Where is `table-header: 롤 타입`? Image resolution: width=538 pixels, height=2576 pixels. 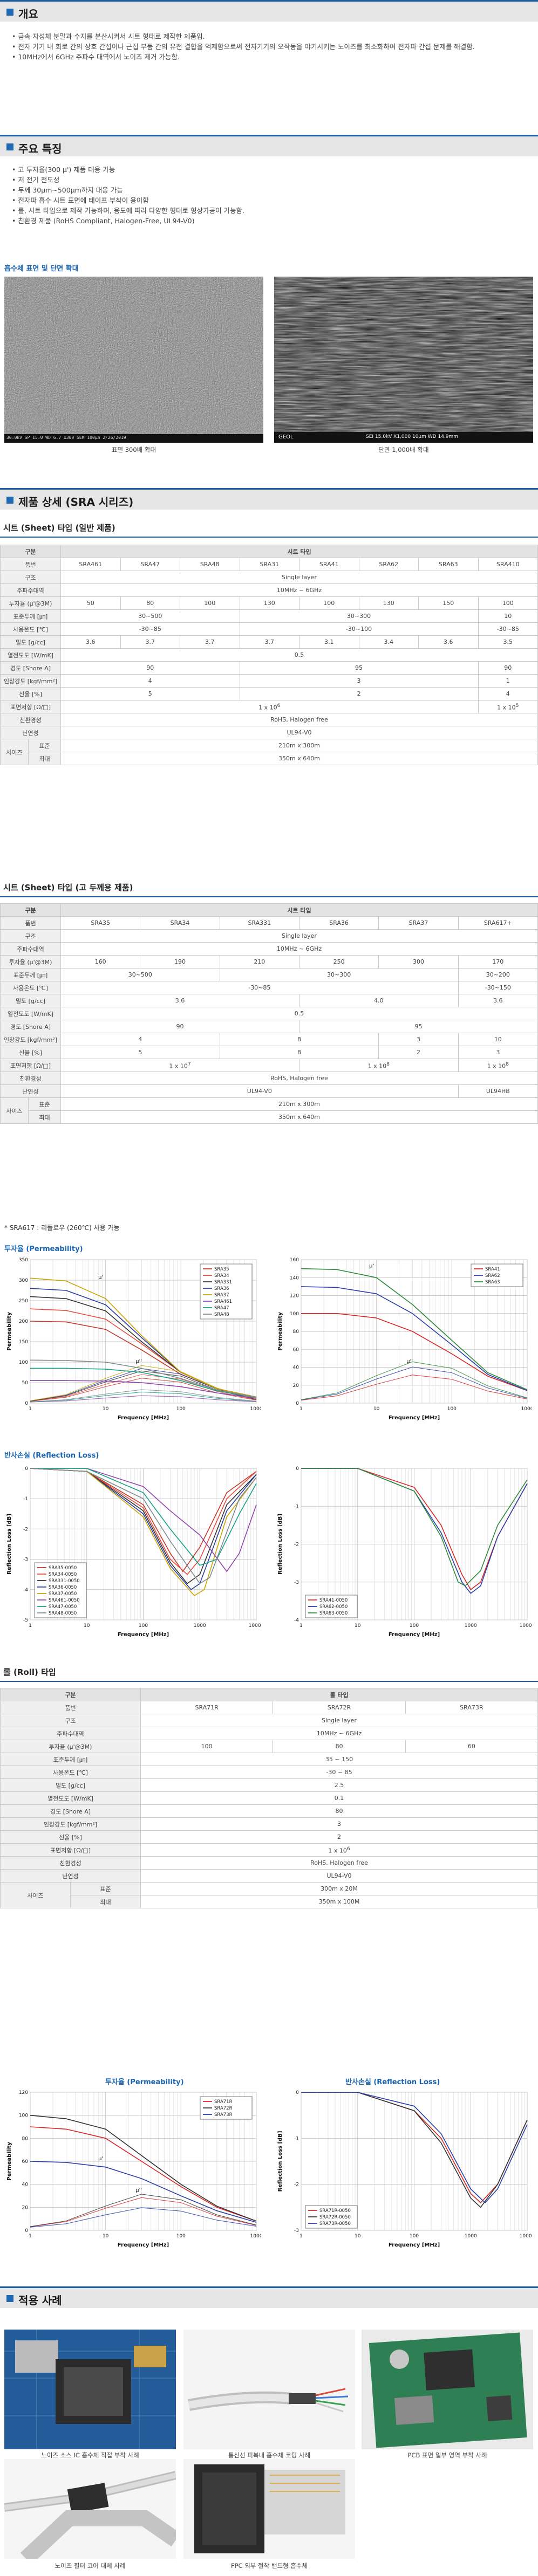 table-header: 롤 타입 is located at coordinates (339, 1694).